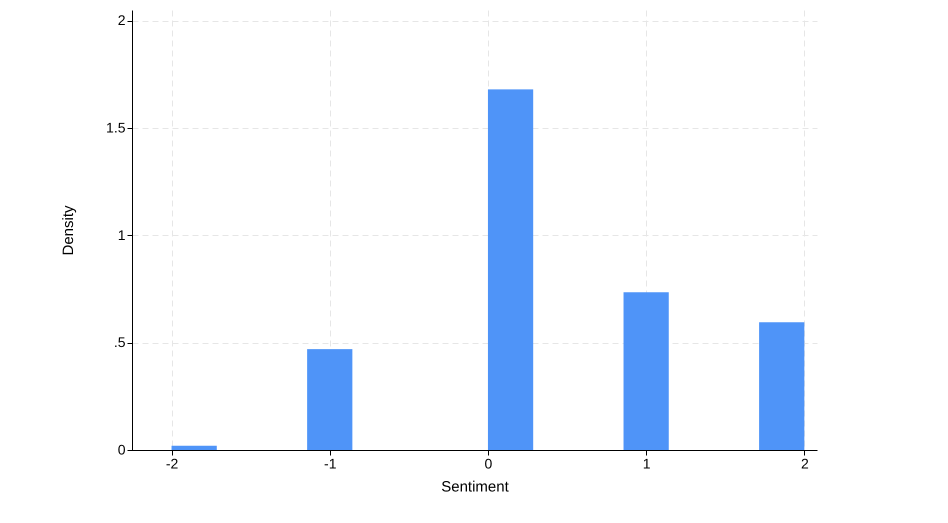 This screenshot has width=948, height=523. Describe the element at coordinates (646, 464) in the screenshot. I see `x-tick-label: 1` at that location.